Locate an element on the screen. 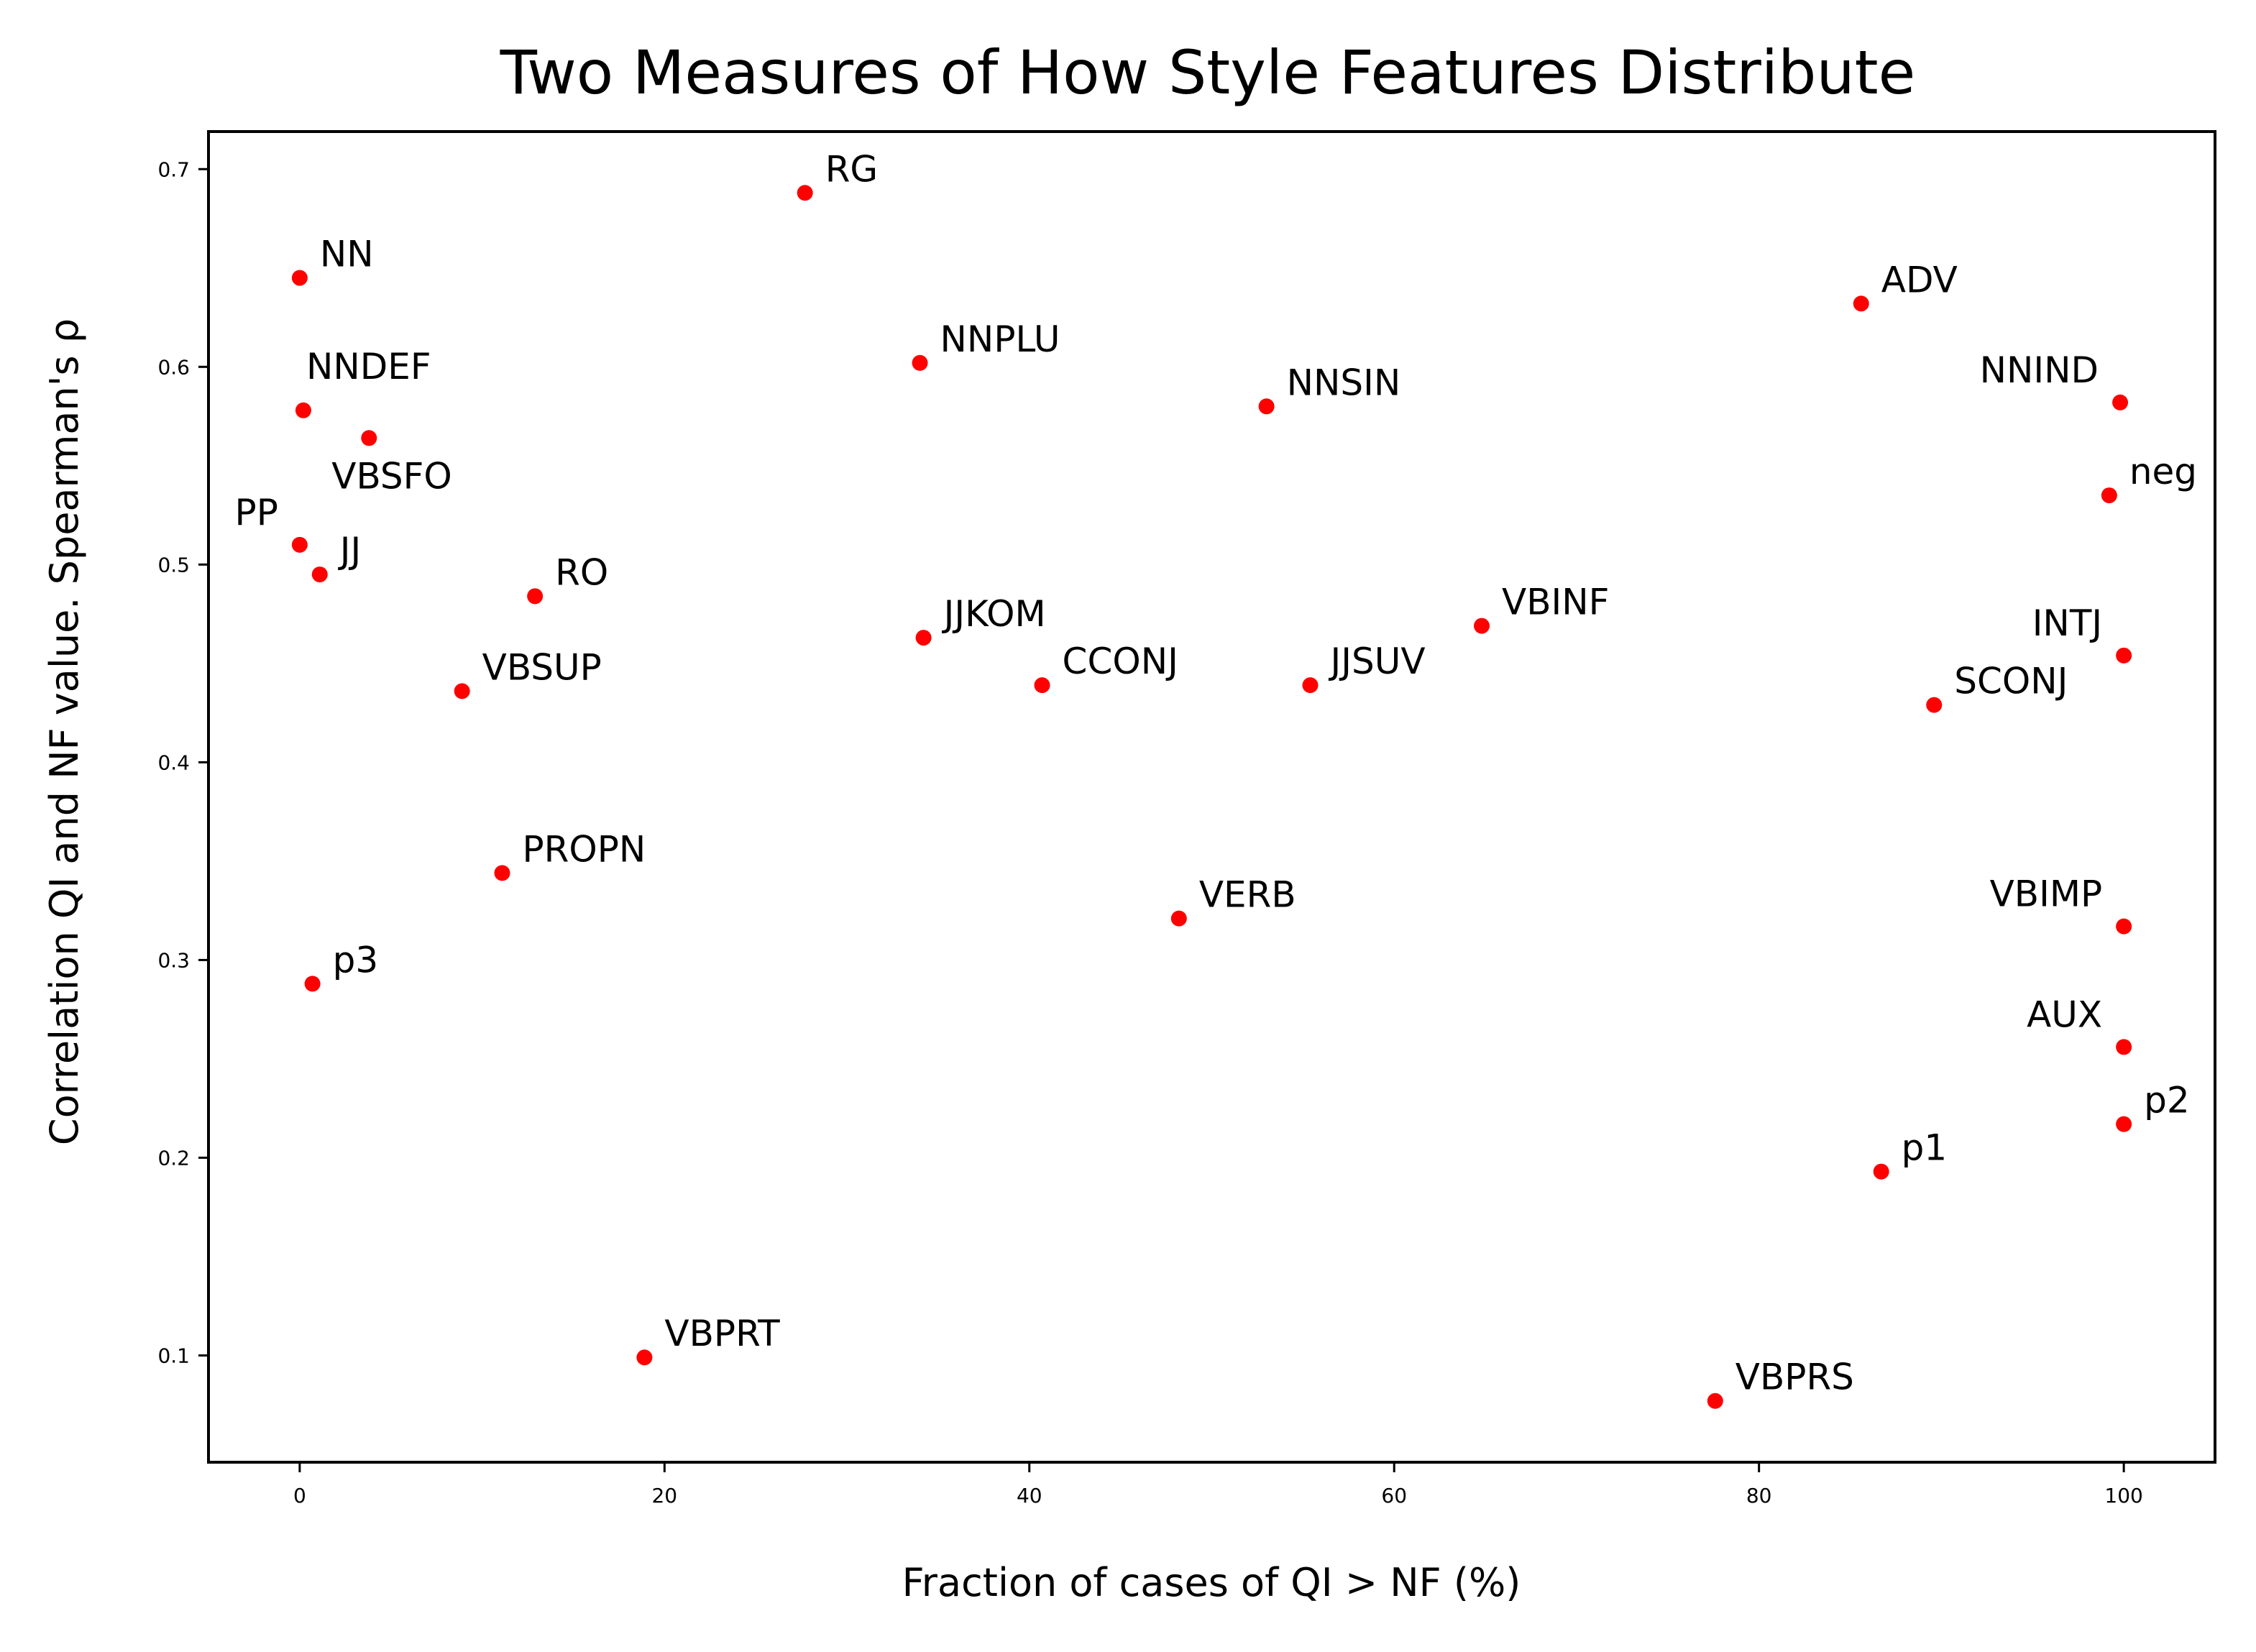 Image resolution: width=2256 pixels, height=1652 pixels. point-label-pp: PP is located at coordinates (257, 512).